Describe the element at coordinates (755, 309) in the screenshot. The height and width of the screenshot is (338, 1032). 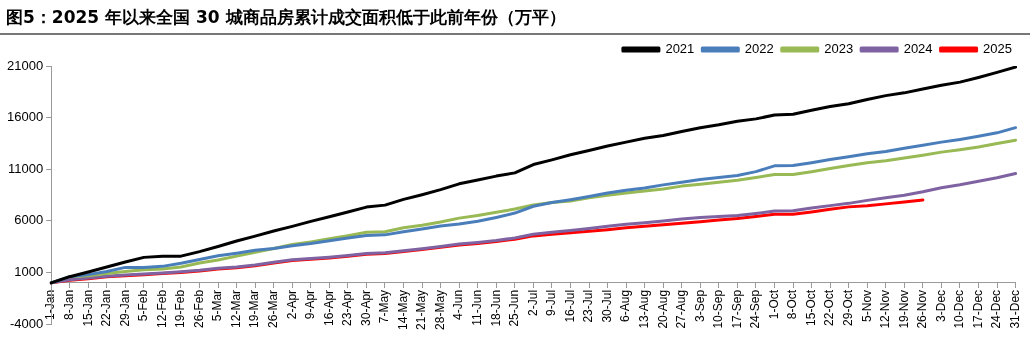
I see `x-tick-label: 24-Sep` at that location.